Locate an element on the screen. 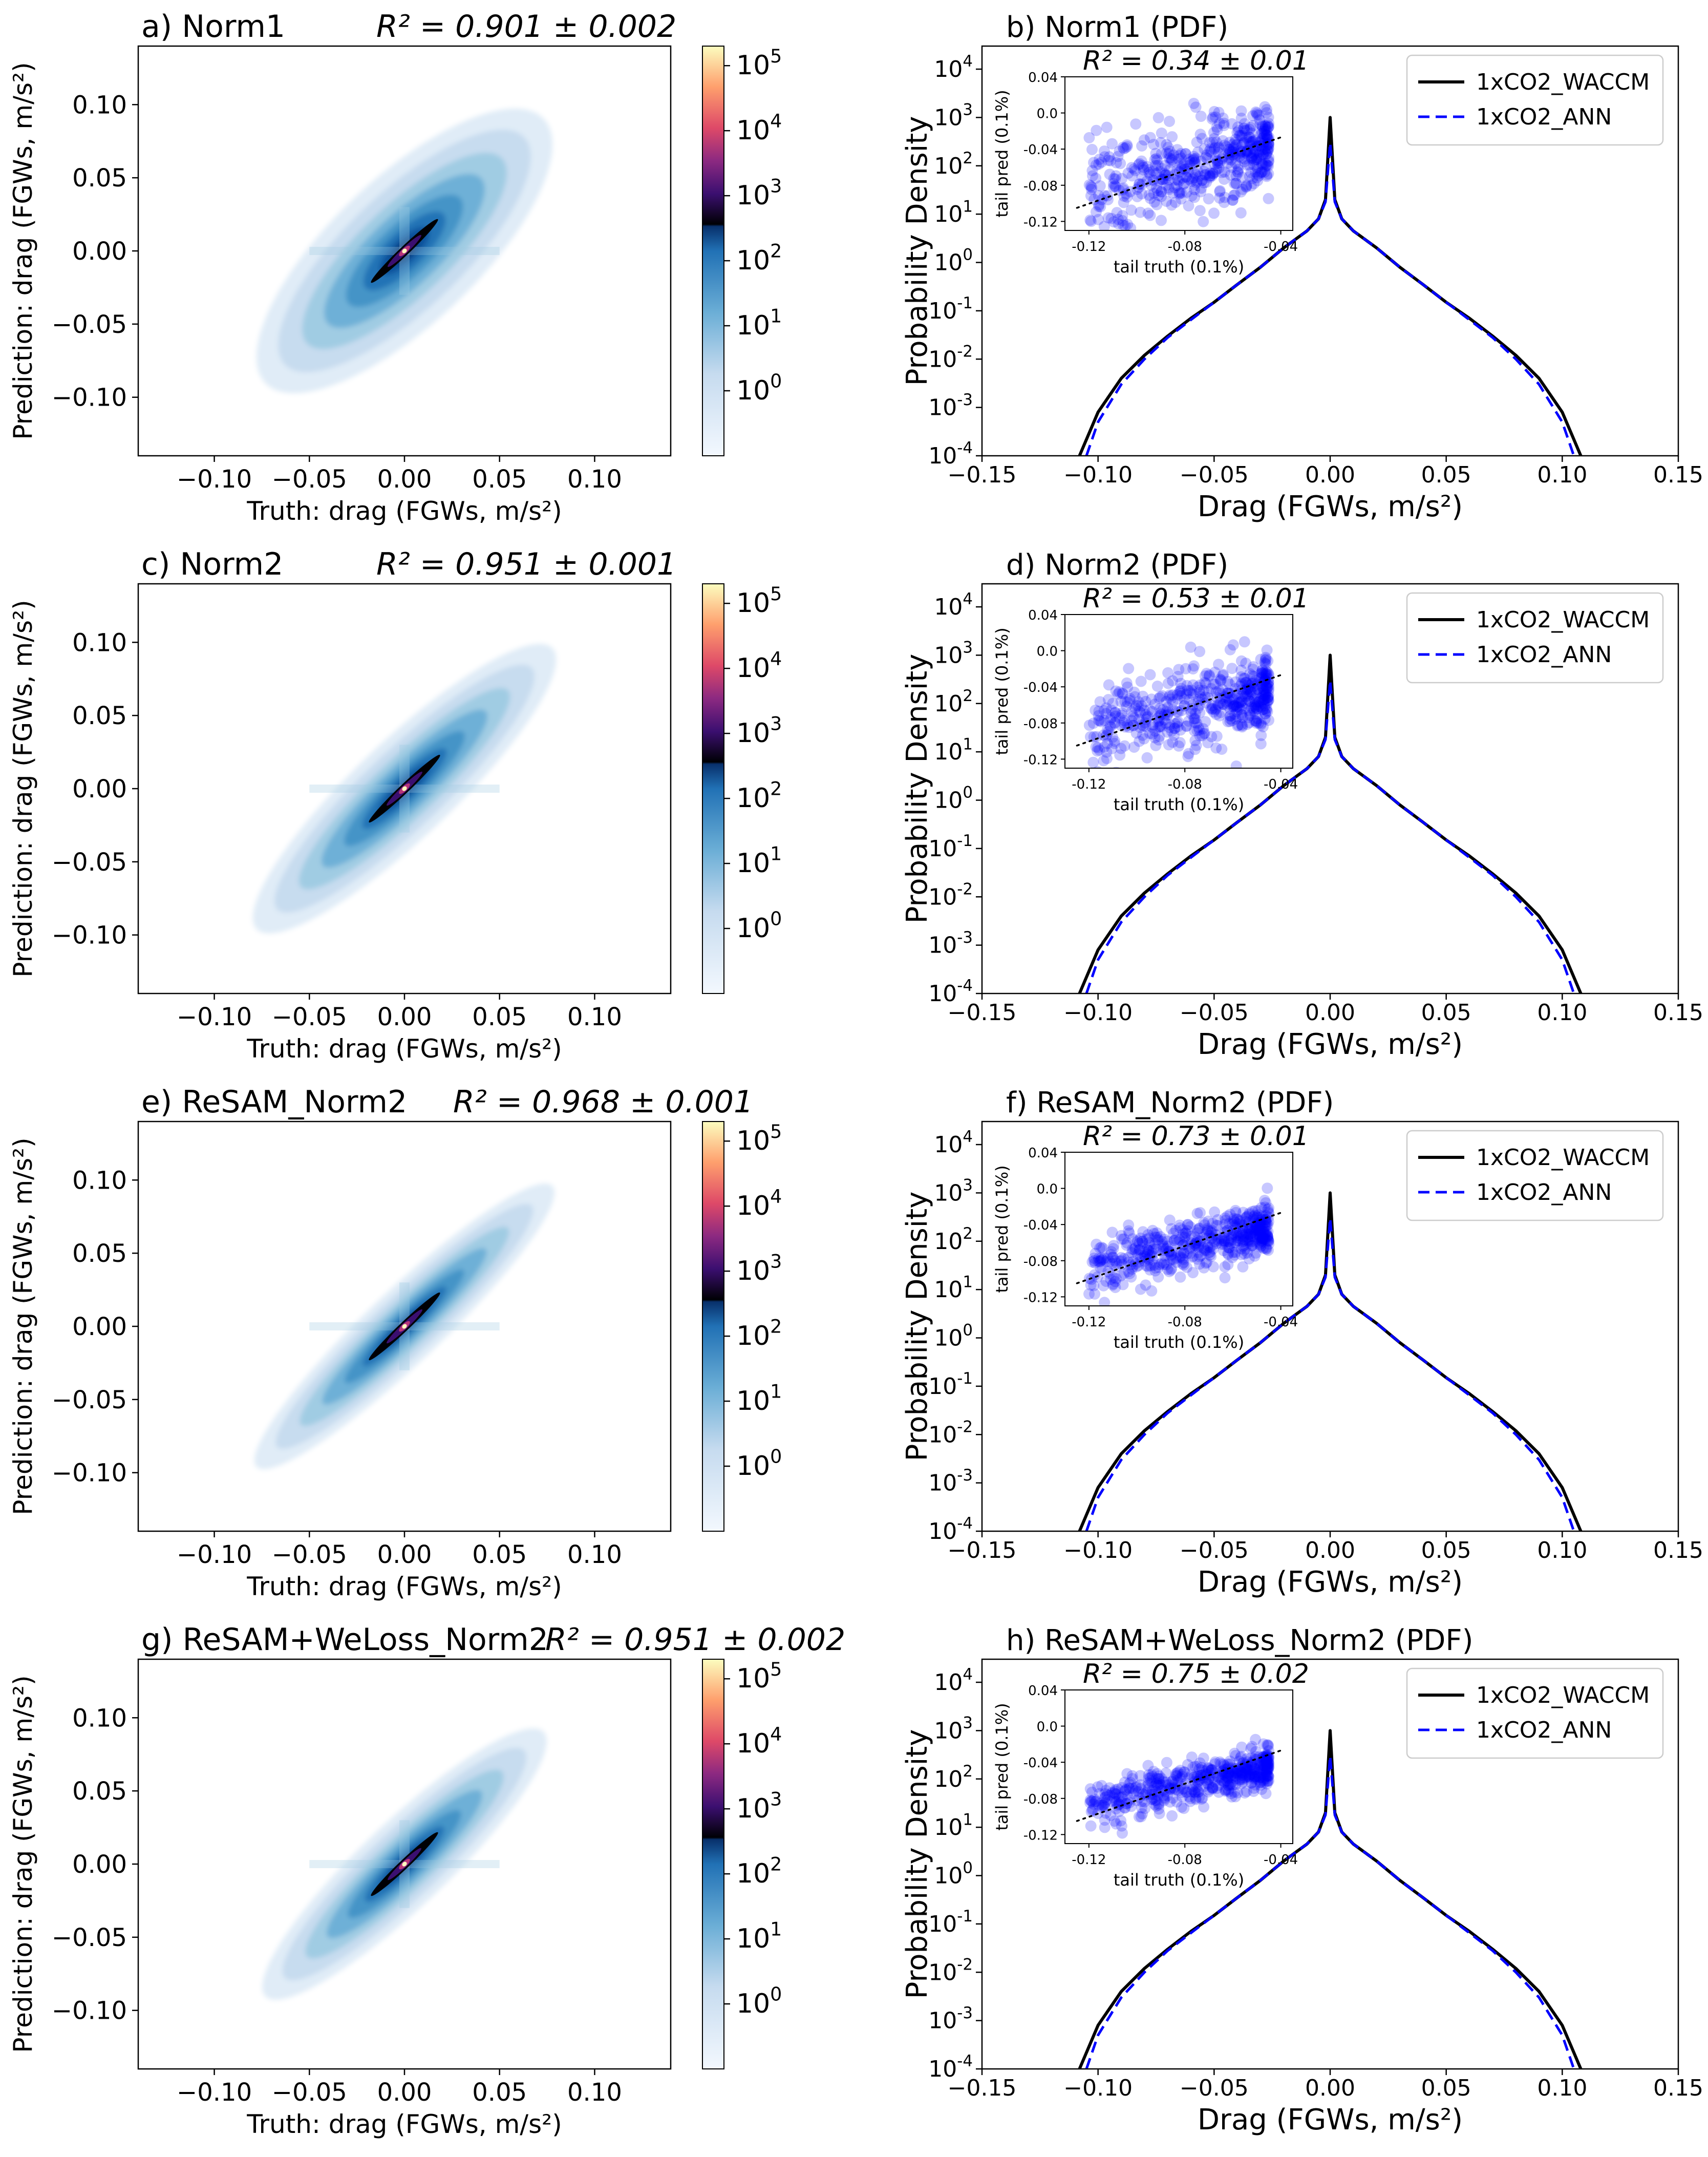 This screenshot has width=1708, height=2157. inset-ytick-label: 0.04 is located at coordinates (1043, 1153).